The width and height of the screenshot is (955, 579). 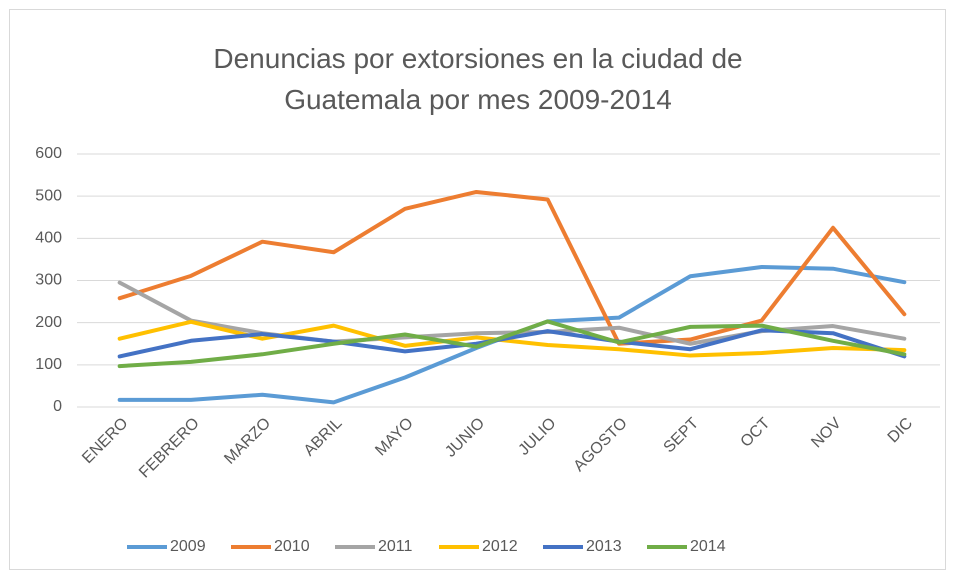 I want to click on y-tick-label: 100, so click(x=48, y=364).